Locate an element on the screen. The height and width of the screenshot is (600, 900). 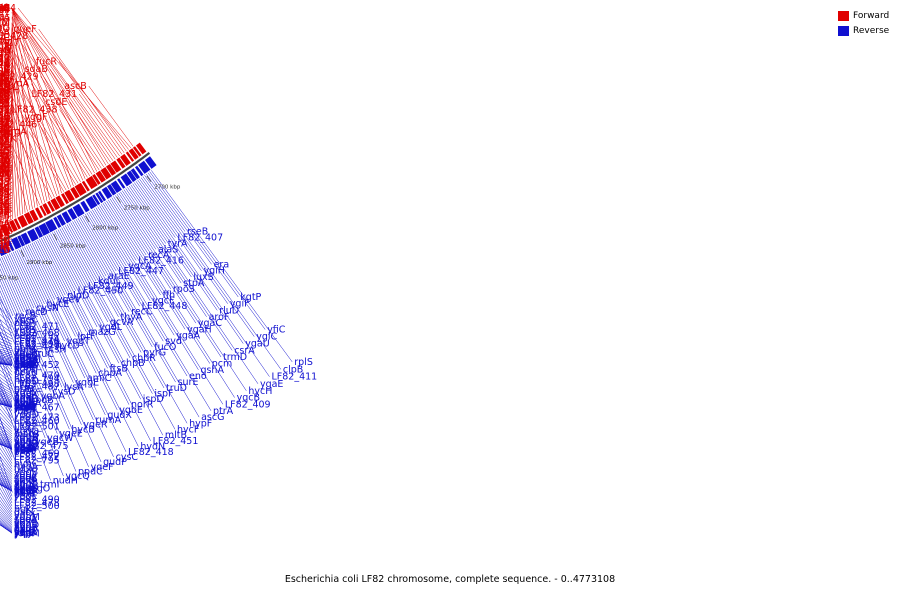
forward-gene-label: rpsO is located at coordinates (5, 170).